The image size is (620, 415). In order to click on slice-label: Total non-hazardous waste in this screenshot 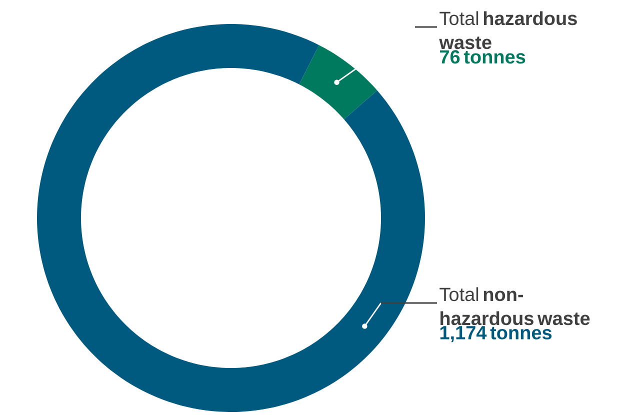, I will do `click(515, 306)`.